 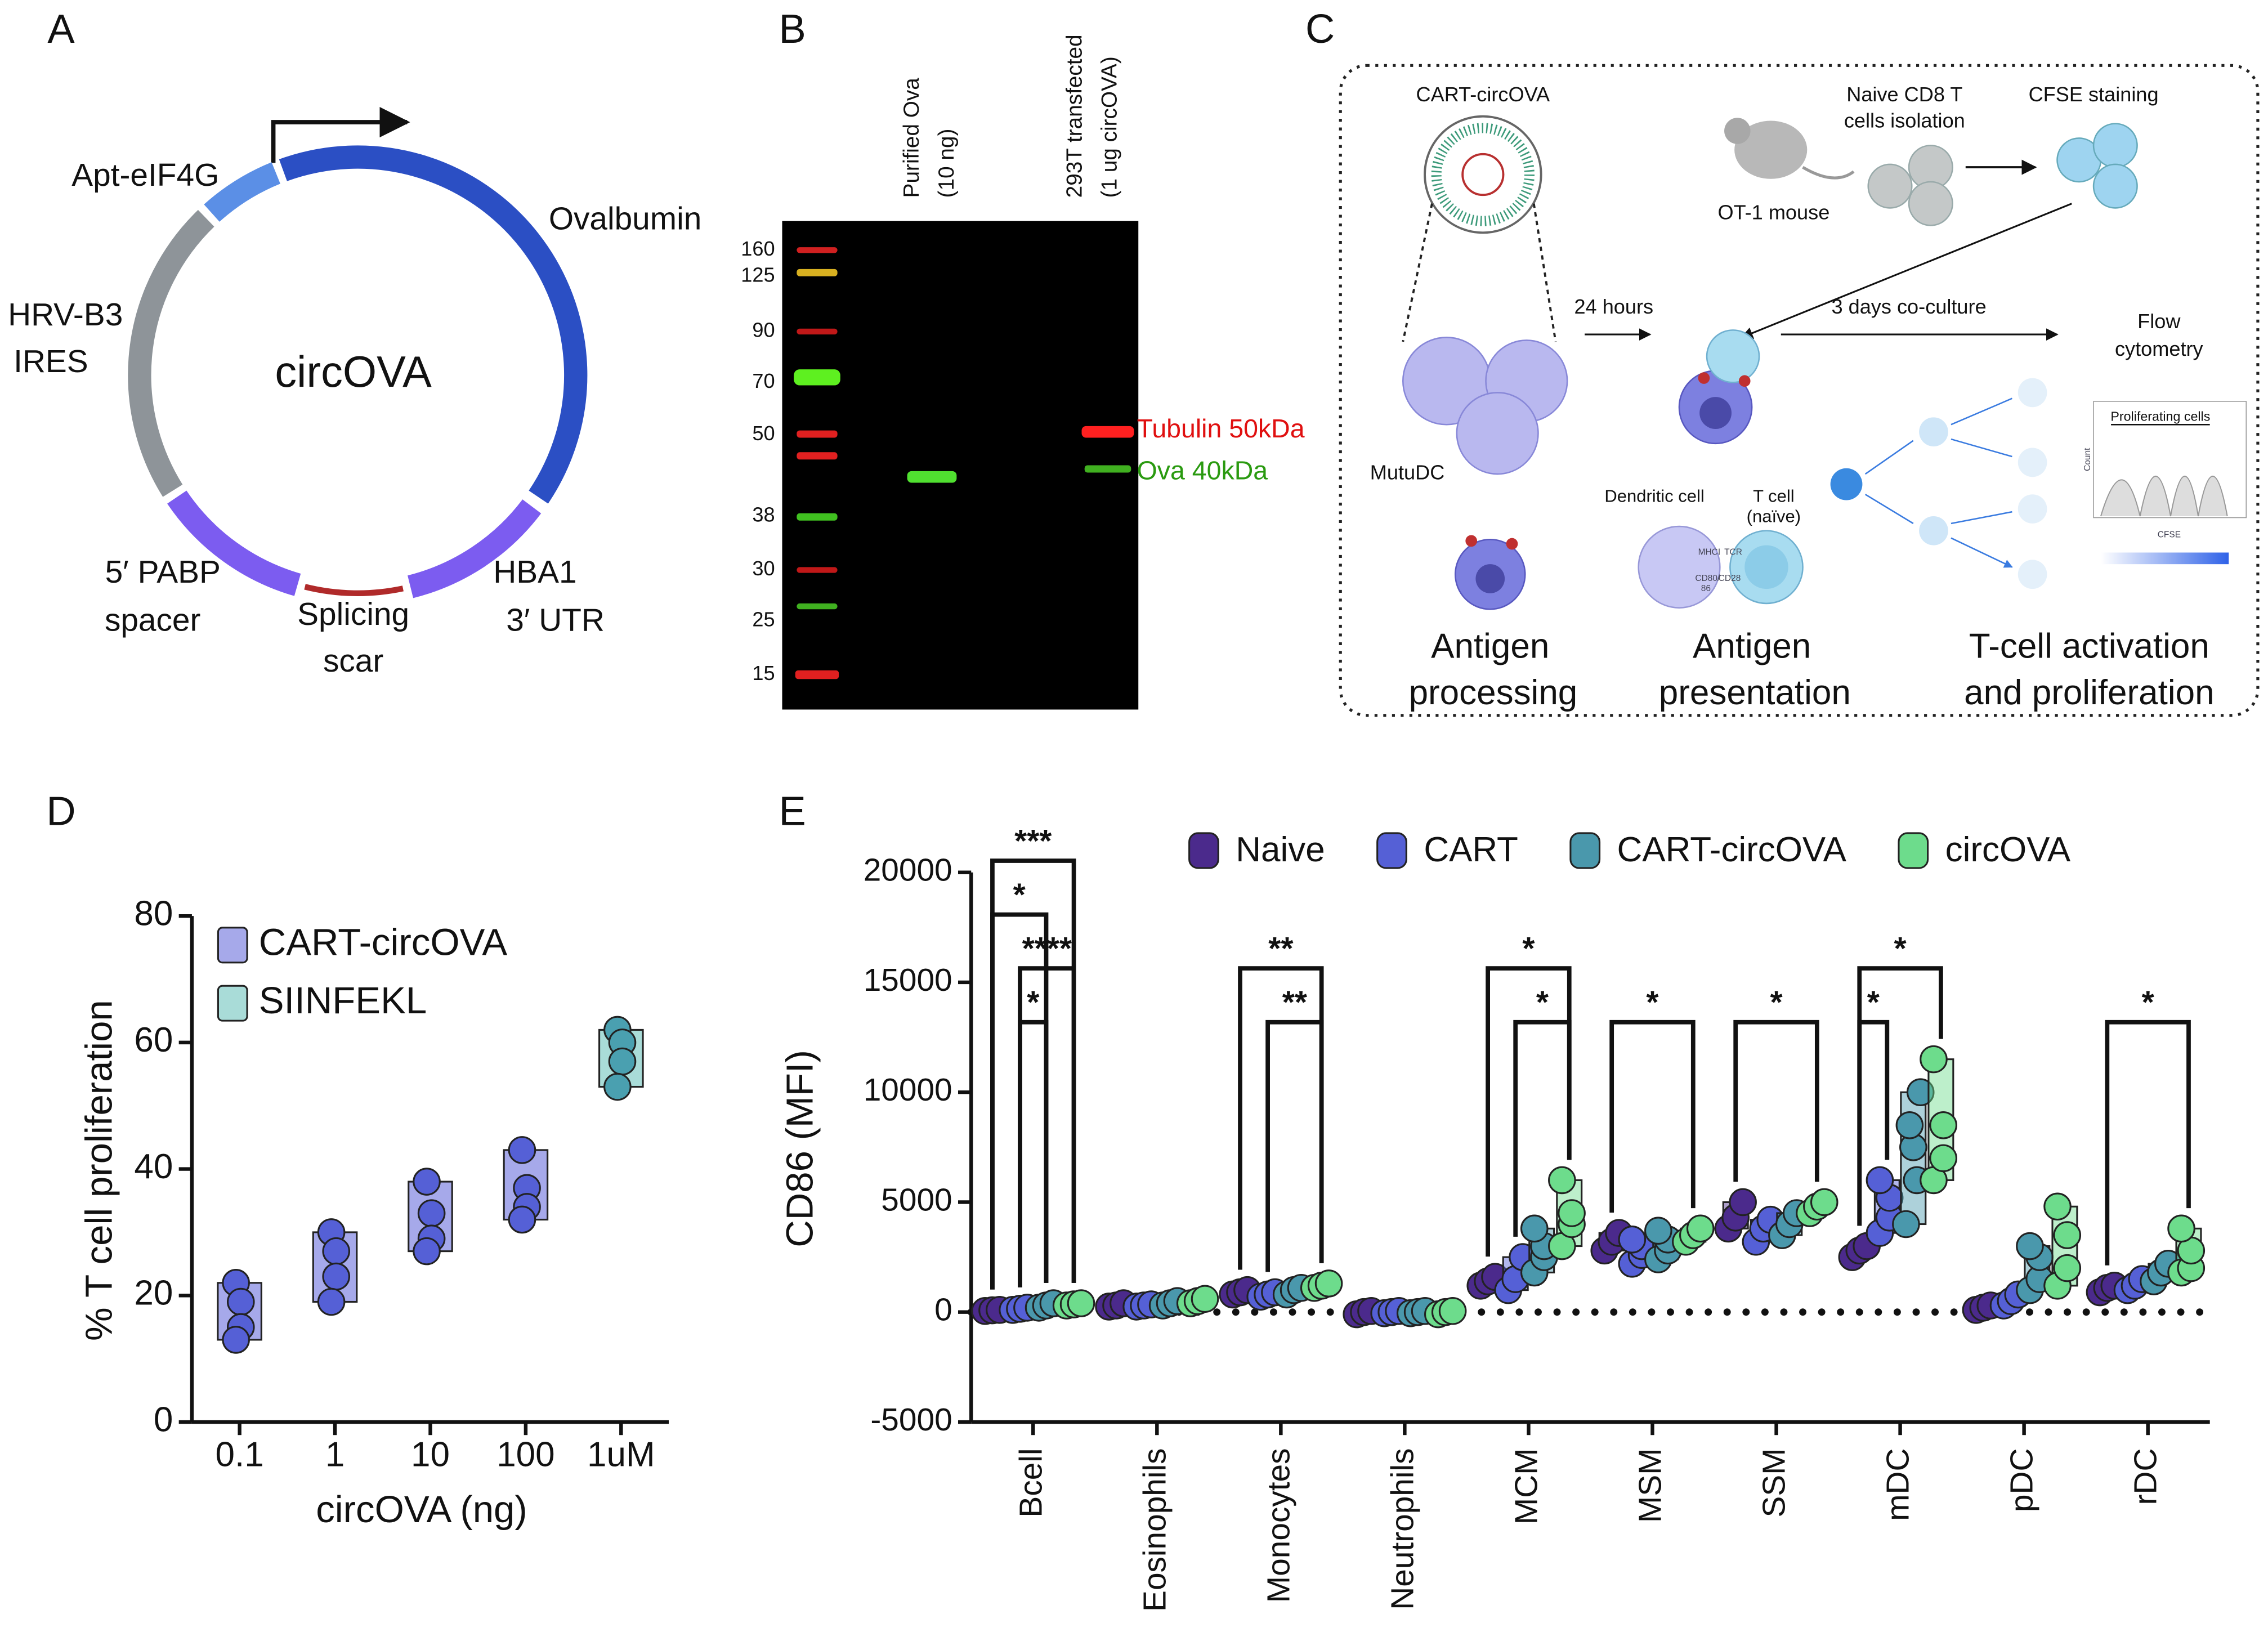 I want to click on workflow-text: Dendritic cell, so click(x=1654, y=496).